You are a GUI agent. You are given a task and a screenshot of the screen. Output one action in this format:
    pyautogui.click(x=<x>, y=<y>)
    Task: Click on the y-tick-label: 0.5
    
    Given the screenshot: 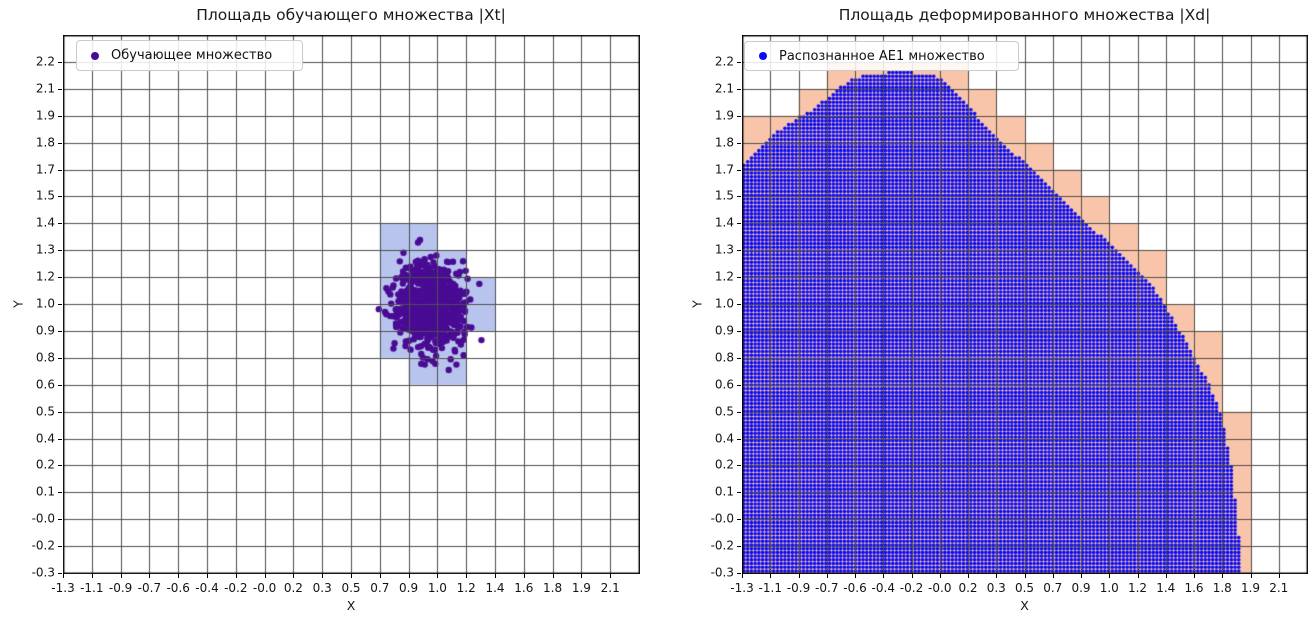 What is the action you would take?
    pyautogui.click(x=724, y=410)
    